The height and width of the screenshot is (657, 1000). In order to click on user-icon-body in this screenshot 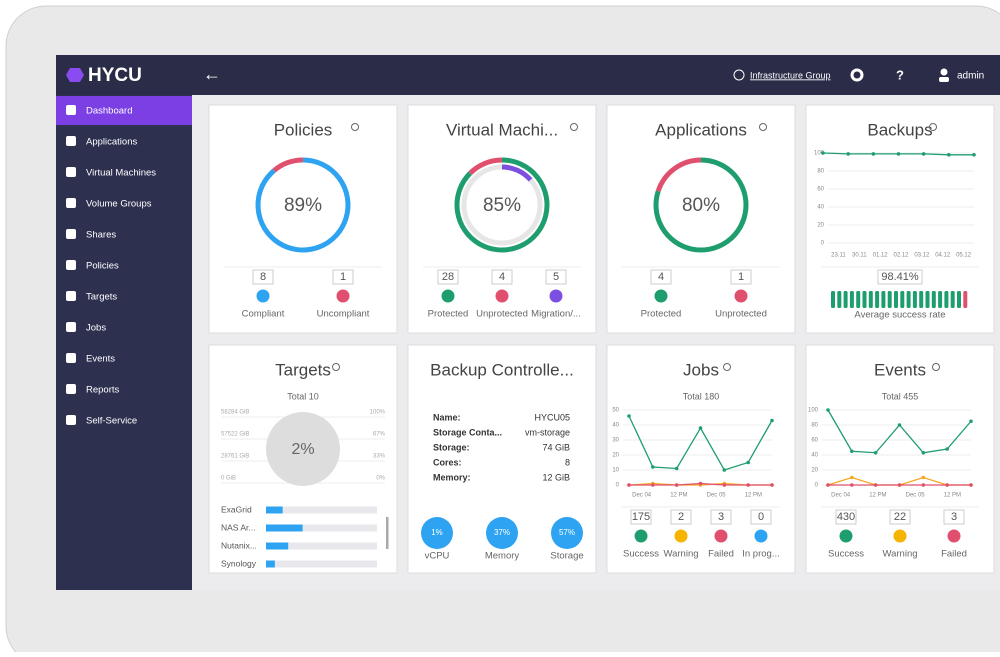, I will do `click(944, 79)`.